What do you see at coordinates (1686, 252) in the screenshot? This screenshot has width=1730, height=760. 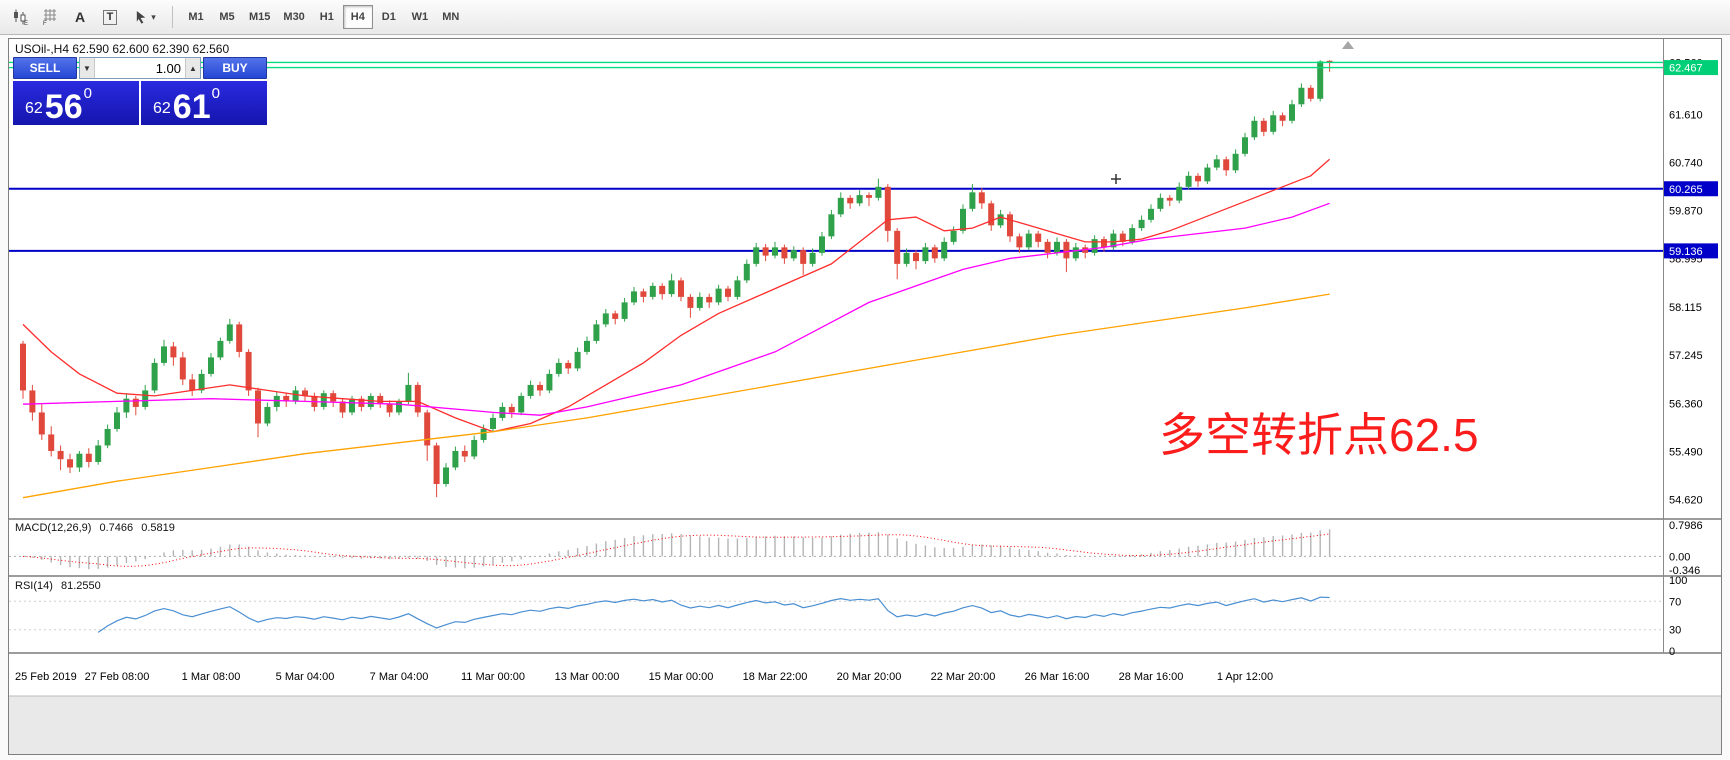 I see `price-tag-label: 59.136` at bounding box center [1686, 252].